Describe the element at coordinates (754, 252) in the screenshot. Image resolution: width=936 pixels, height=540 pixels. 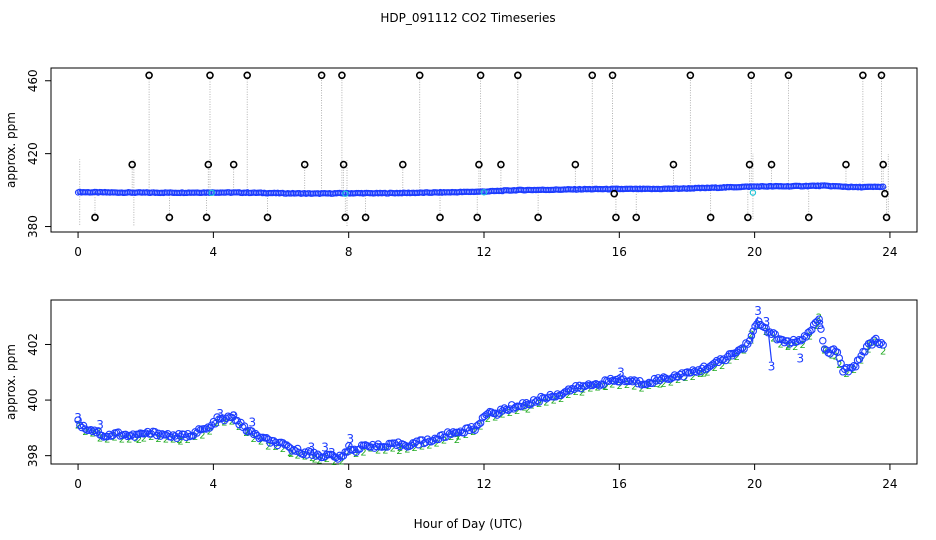
I see `top-x-tick-label: 20` at that location.